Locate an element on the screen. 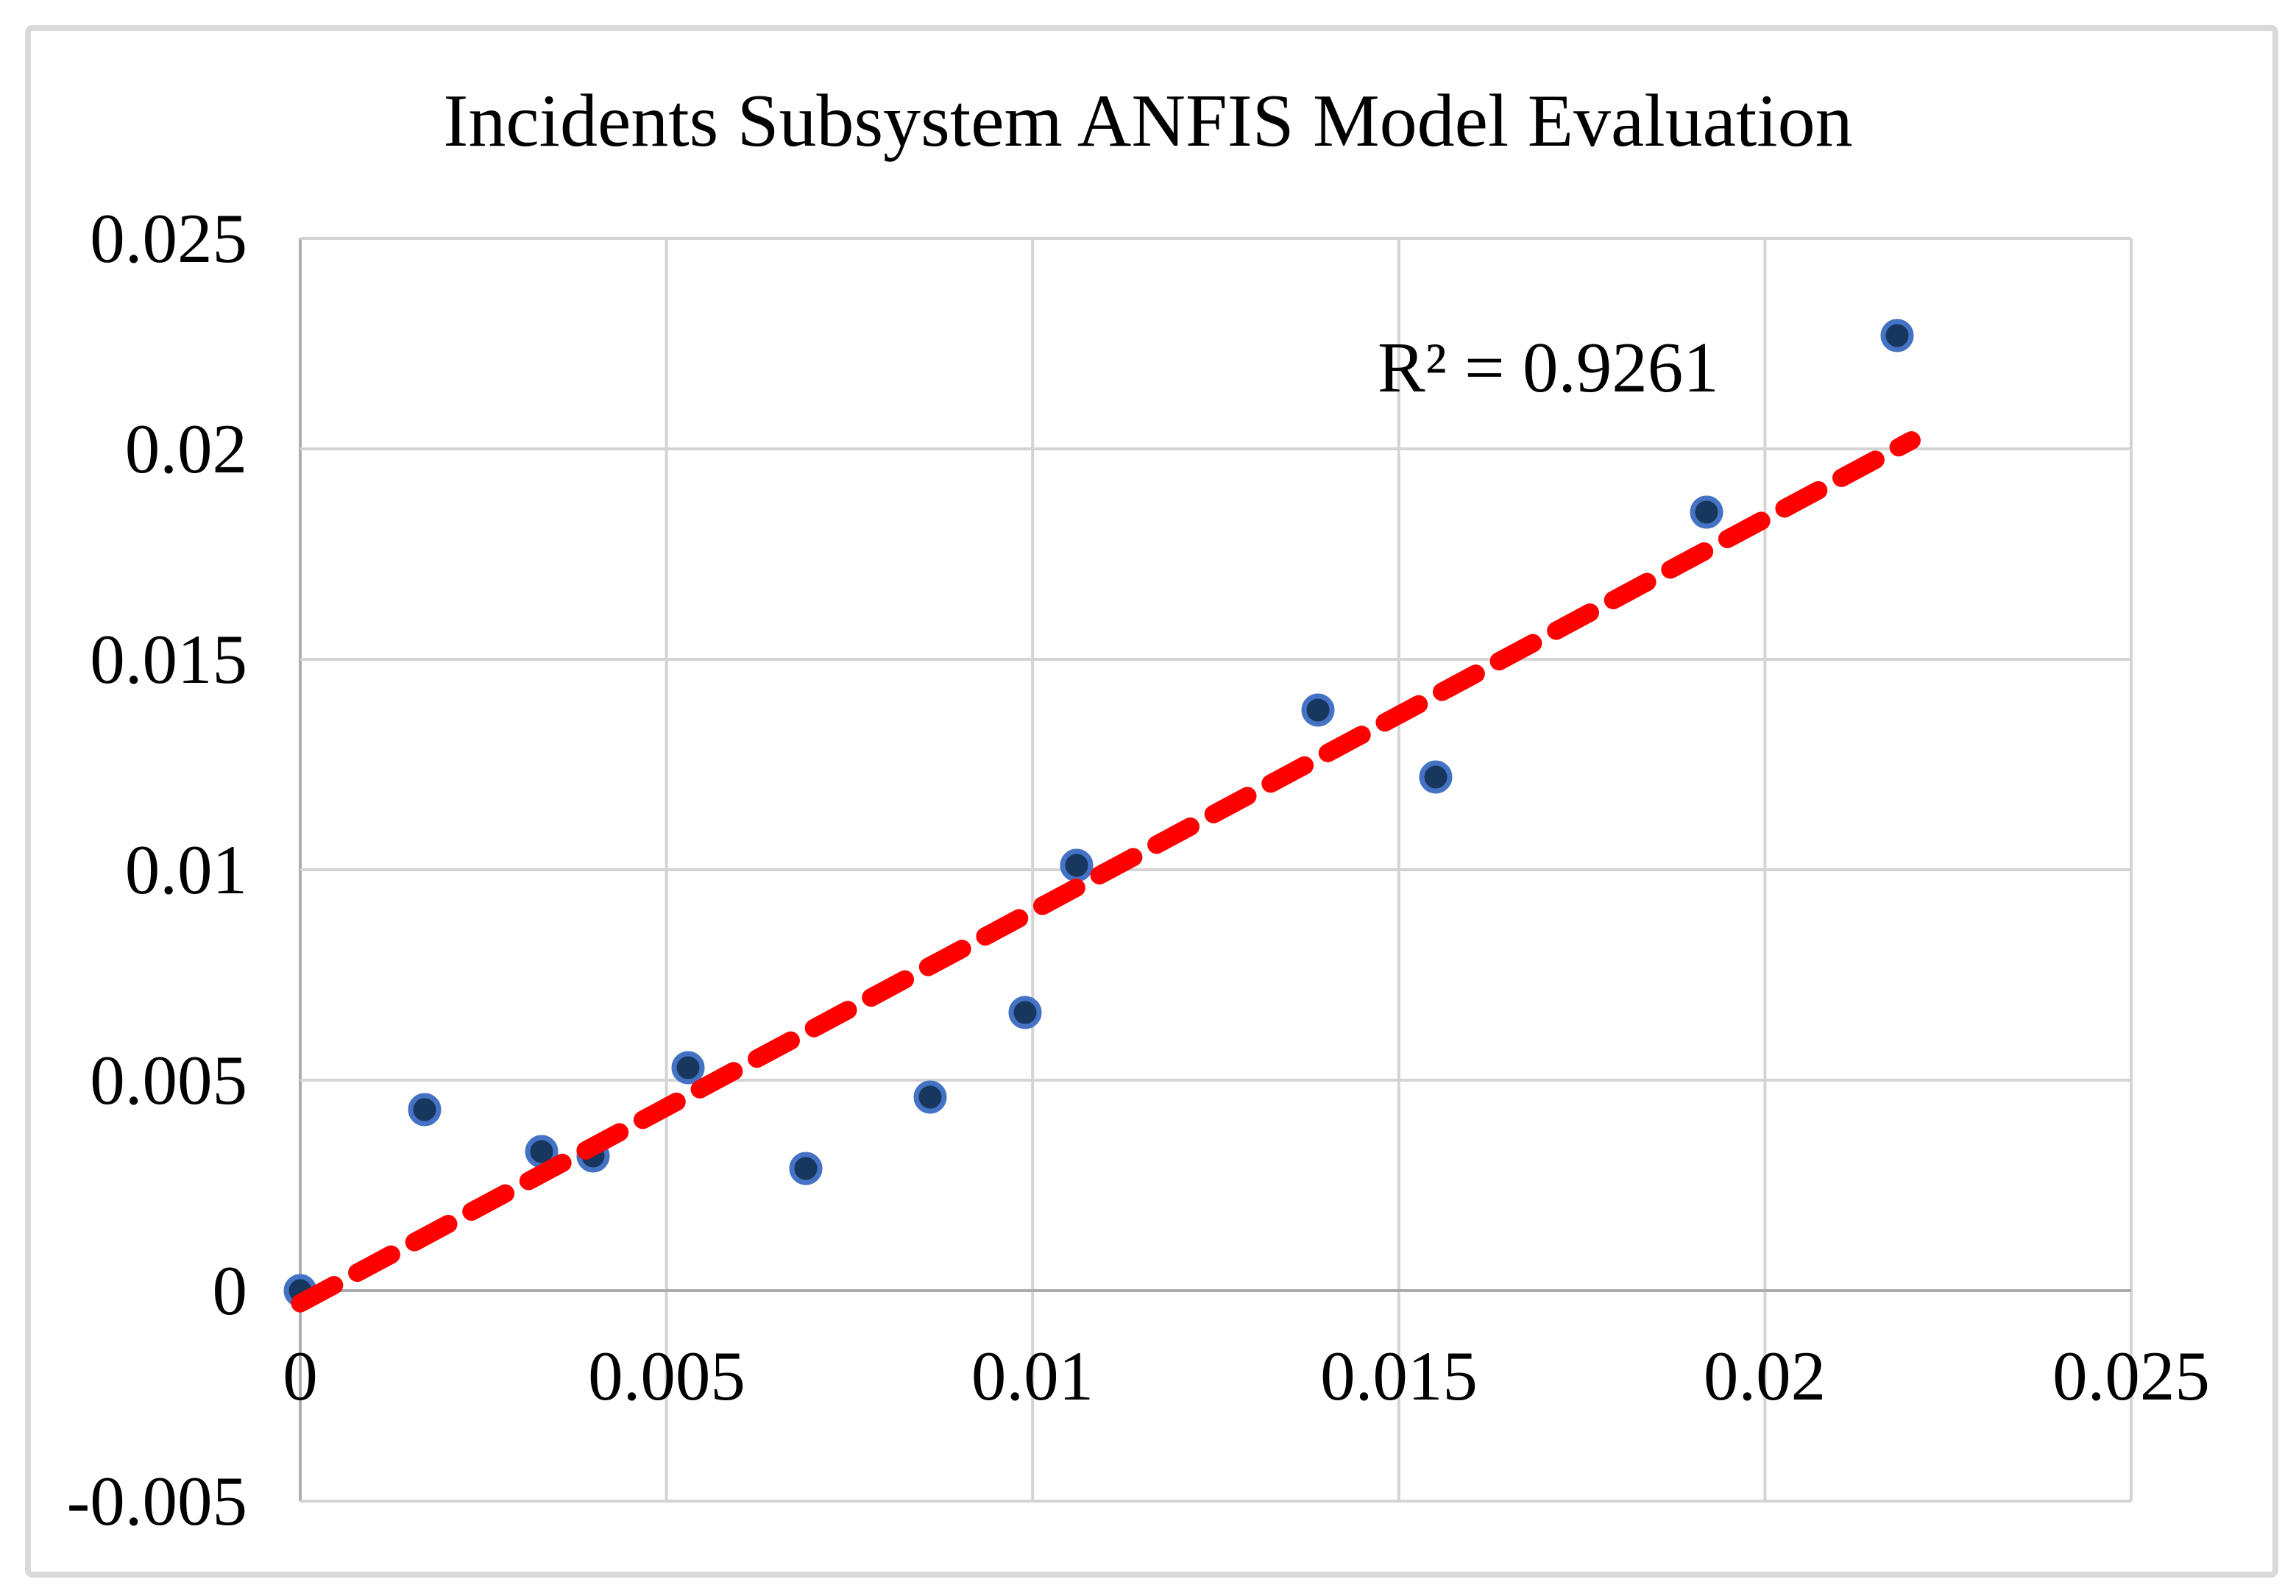 Image resolution: width=2296 pixels, height=1596 pixels. x-axis-tick-label: 0 is located at coordinates (300, 1376).